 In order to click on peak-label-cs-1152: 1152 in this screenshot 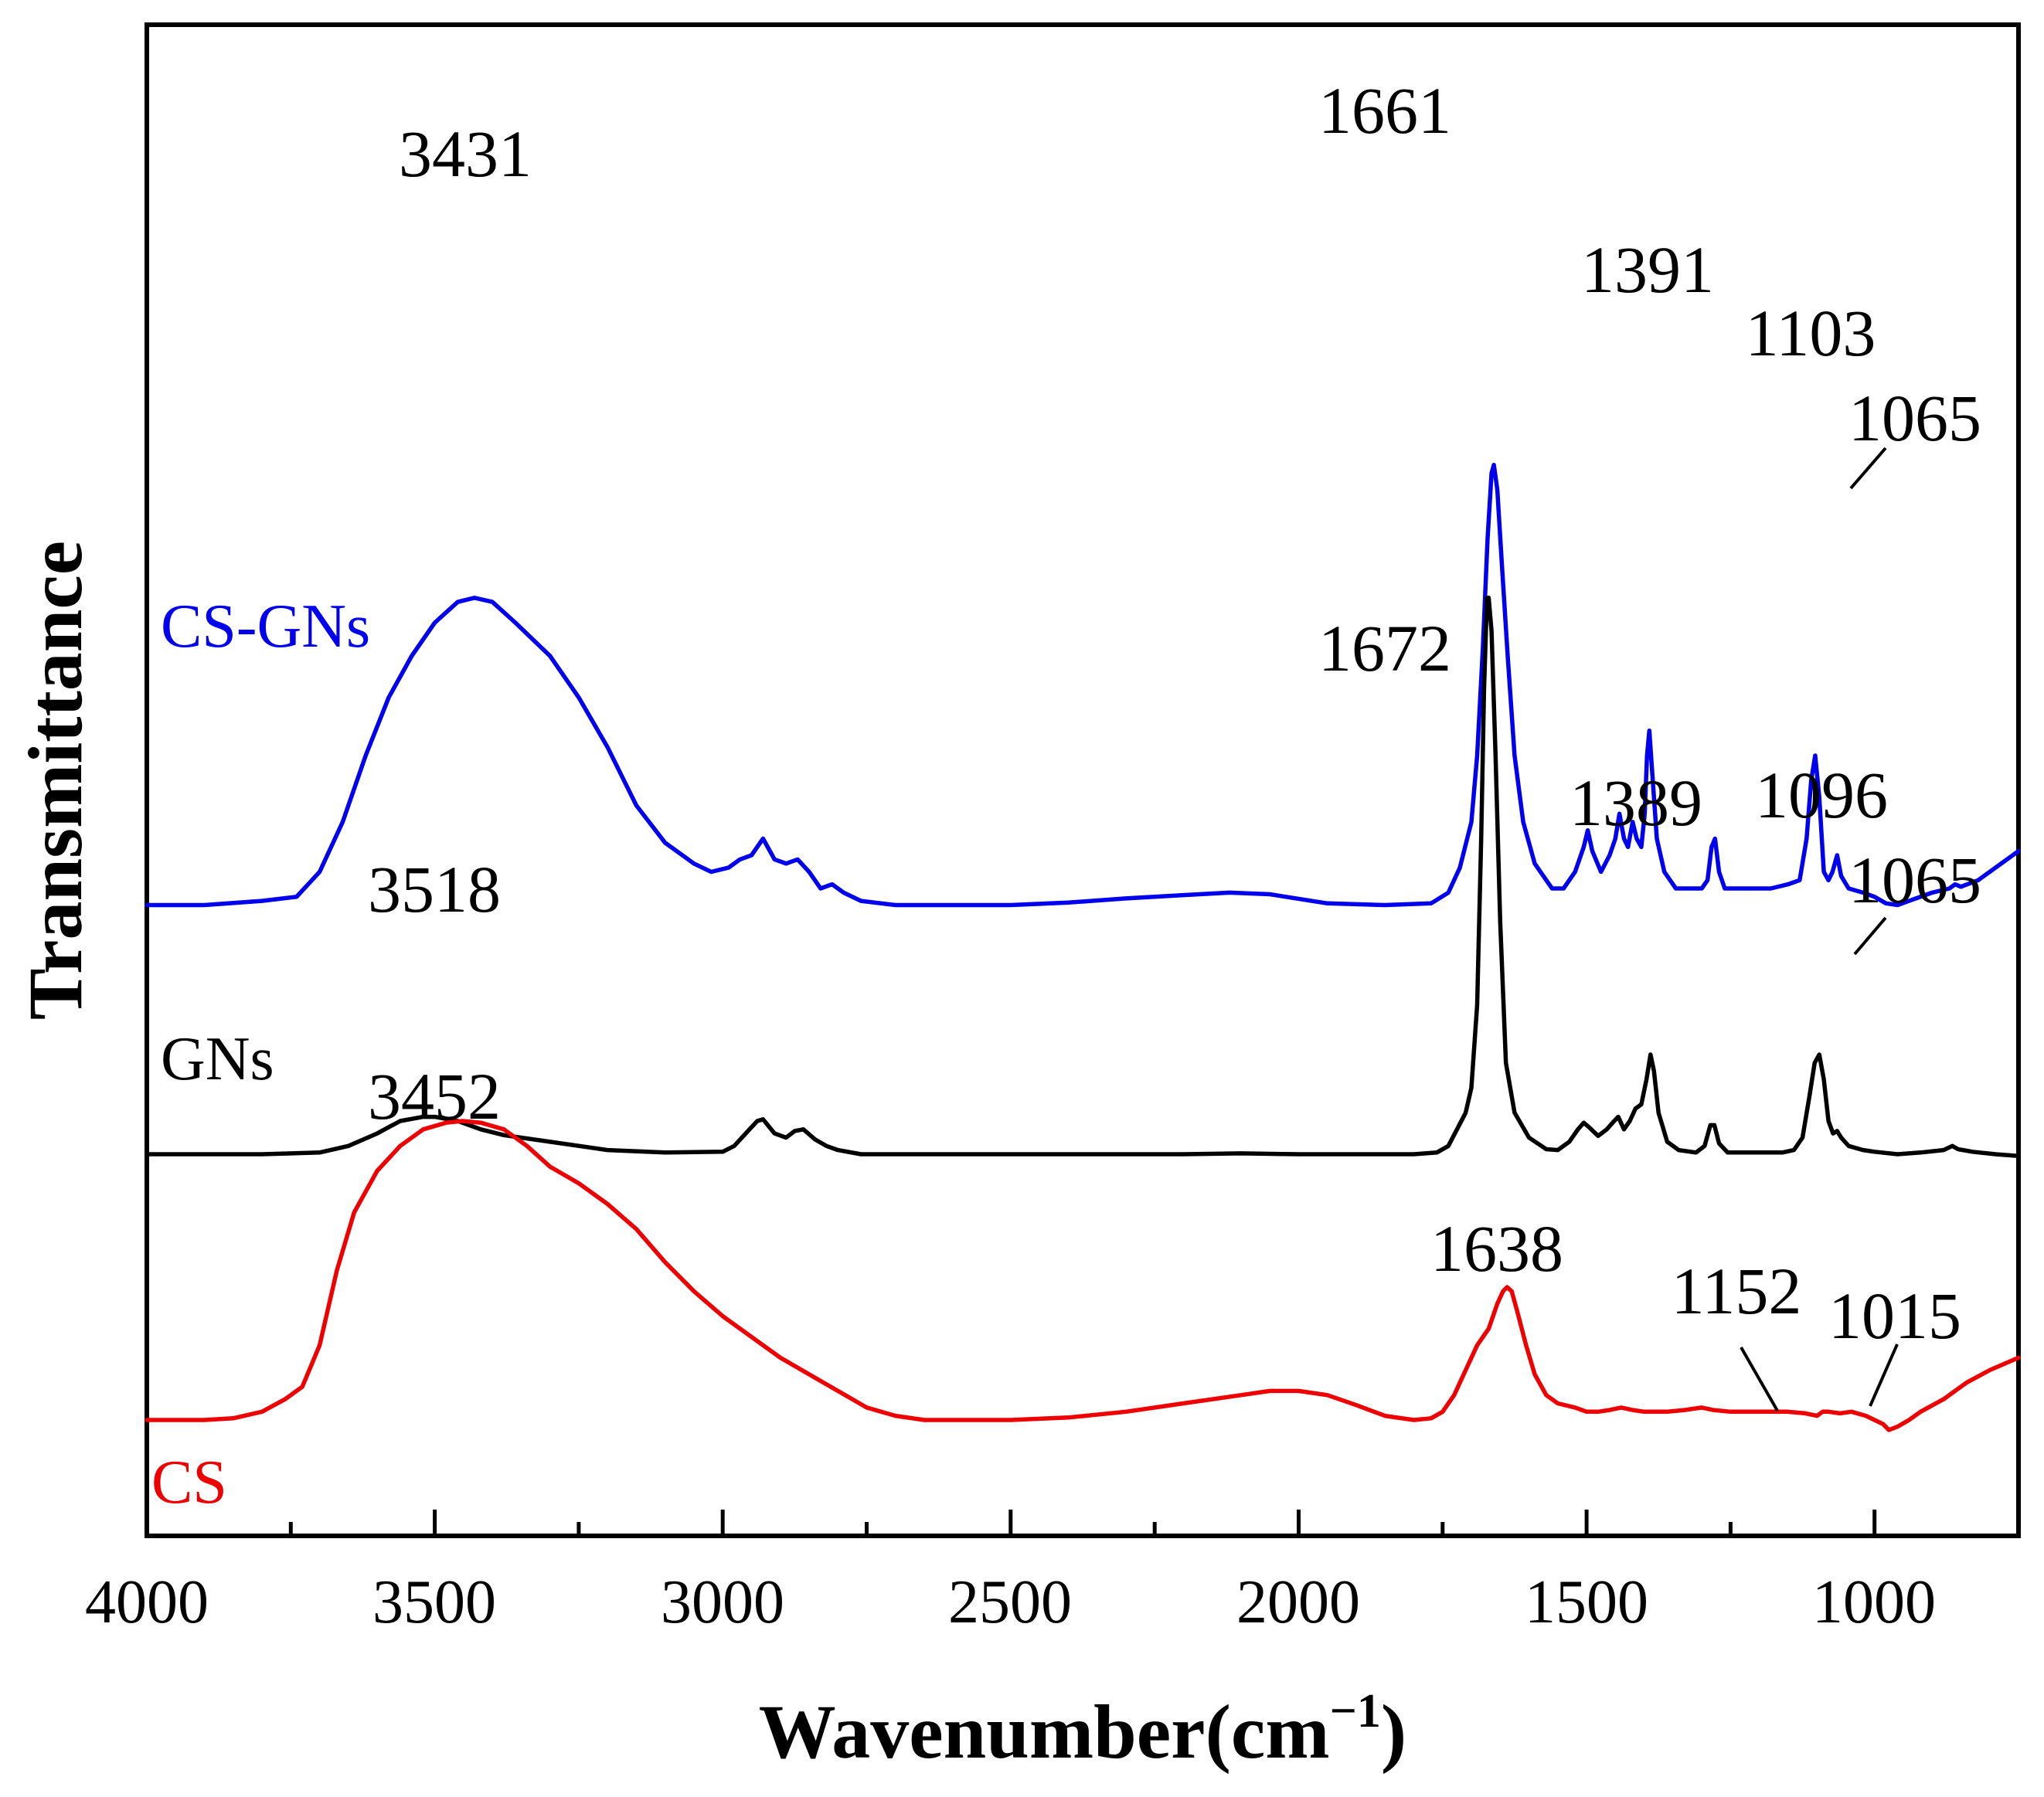, I will do `click(1737, 1291)`.